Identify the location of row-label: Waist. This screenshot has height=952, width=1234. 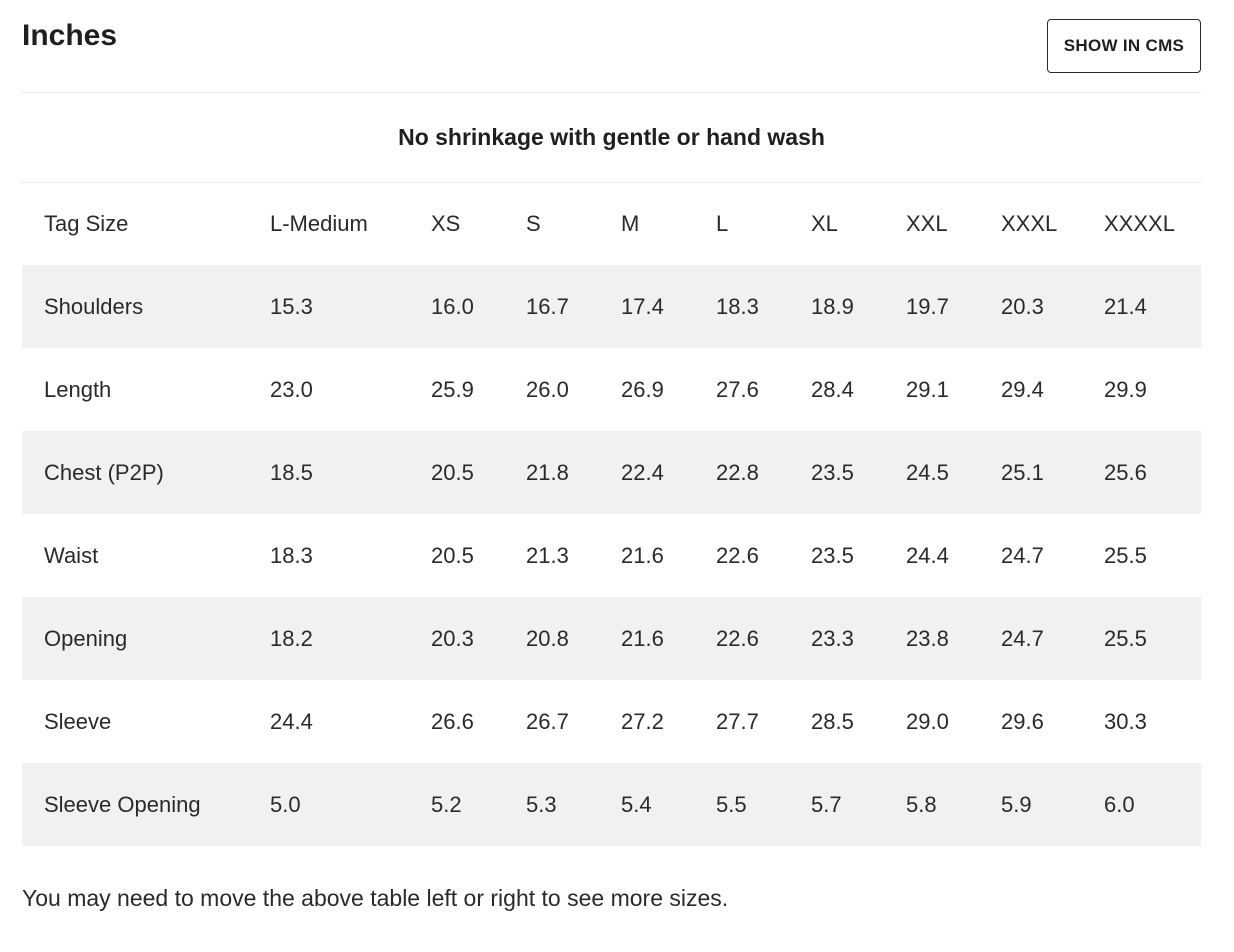
(71, 555).